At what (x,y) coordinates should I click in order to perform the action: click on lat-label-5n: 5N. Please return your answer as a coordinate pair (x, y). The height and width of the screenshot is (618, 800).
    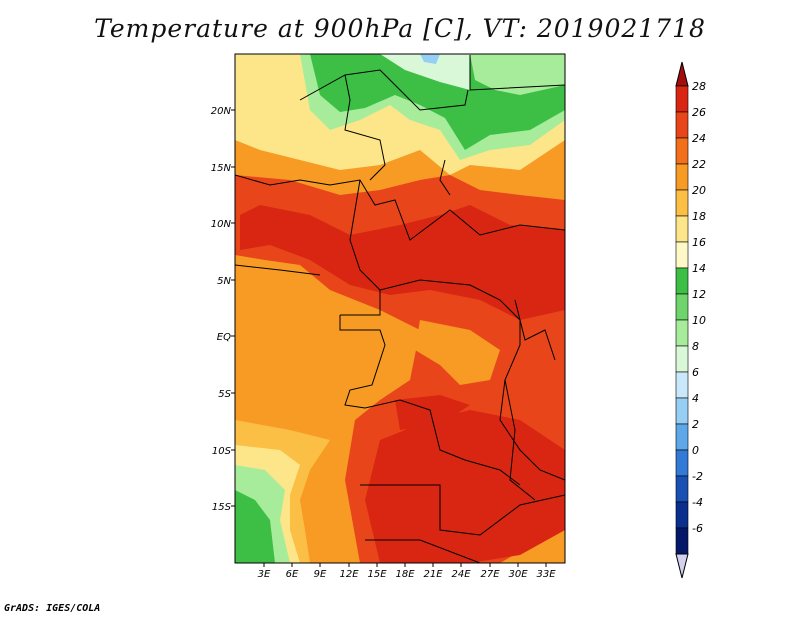
    Looking at the image, I should click on (224, 281).